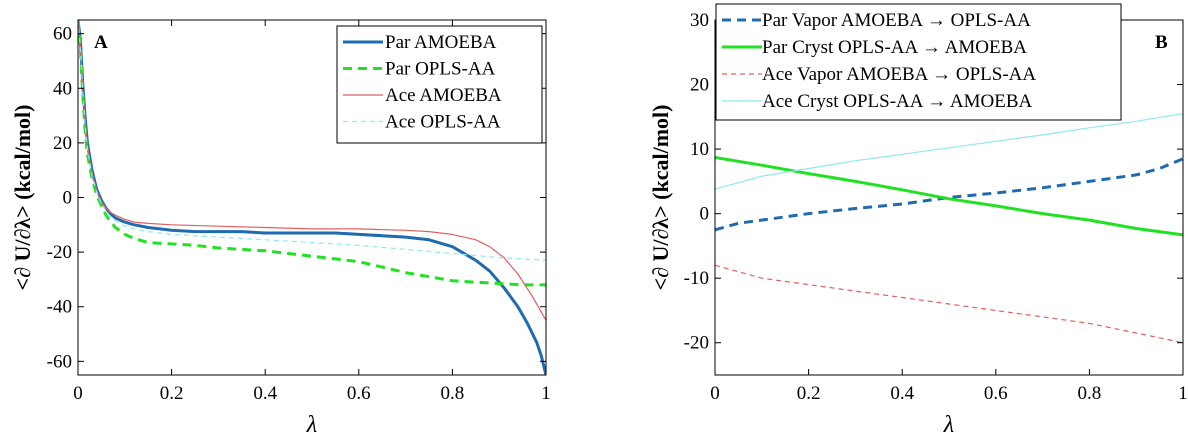 The width and height of the screenshot is (1188, 439). I want to click on legend-entry-3: Ace Vapor AMOEBA → OPLS-AA, so click(899, 74).